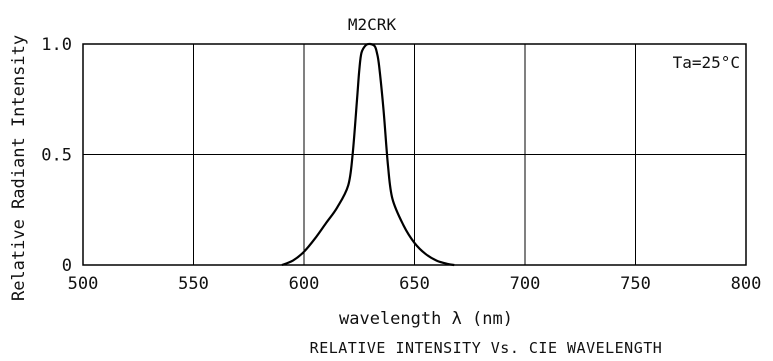 Image resolution: width=773 pixels, height=361 pixels. Describe the element at coordinates (19, 168) in the screenshot. I see `y-axis-label: Relative Radiant Intensity` at that location.